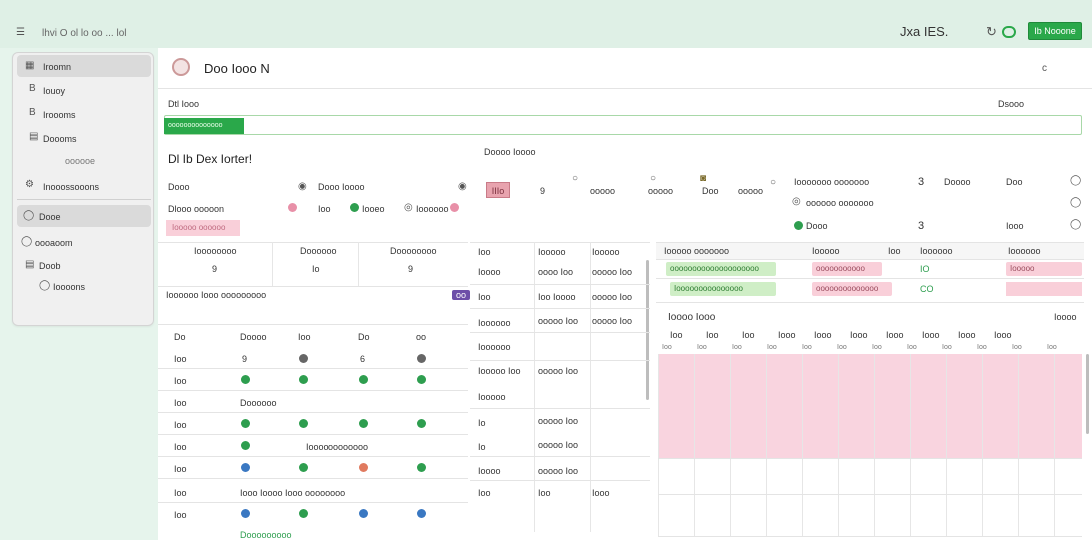 This screenshot has width=1092, height=540. I want to click on toggle-icon, so click(1009, 32).